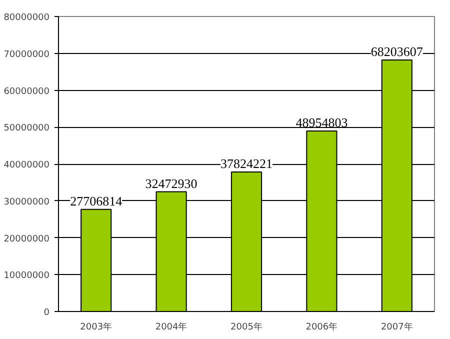 The width and height of the screenshot is (450, 339). Describe the element at coordinates (322, 122) in the screenshot. I see `data-label: 48954803` at that location.